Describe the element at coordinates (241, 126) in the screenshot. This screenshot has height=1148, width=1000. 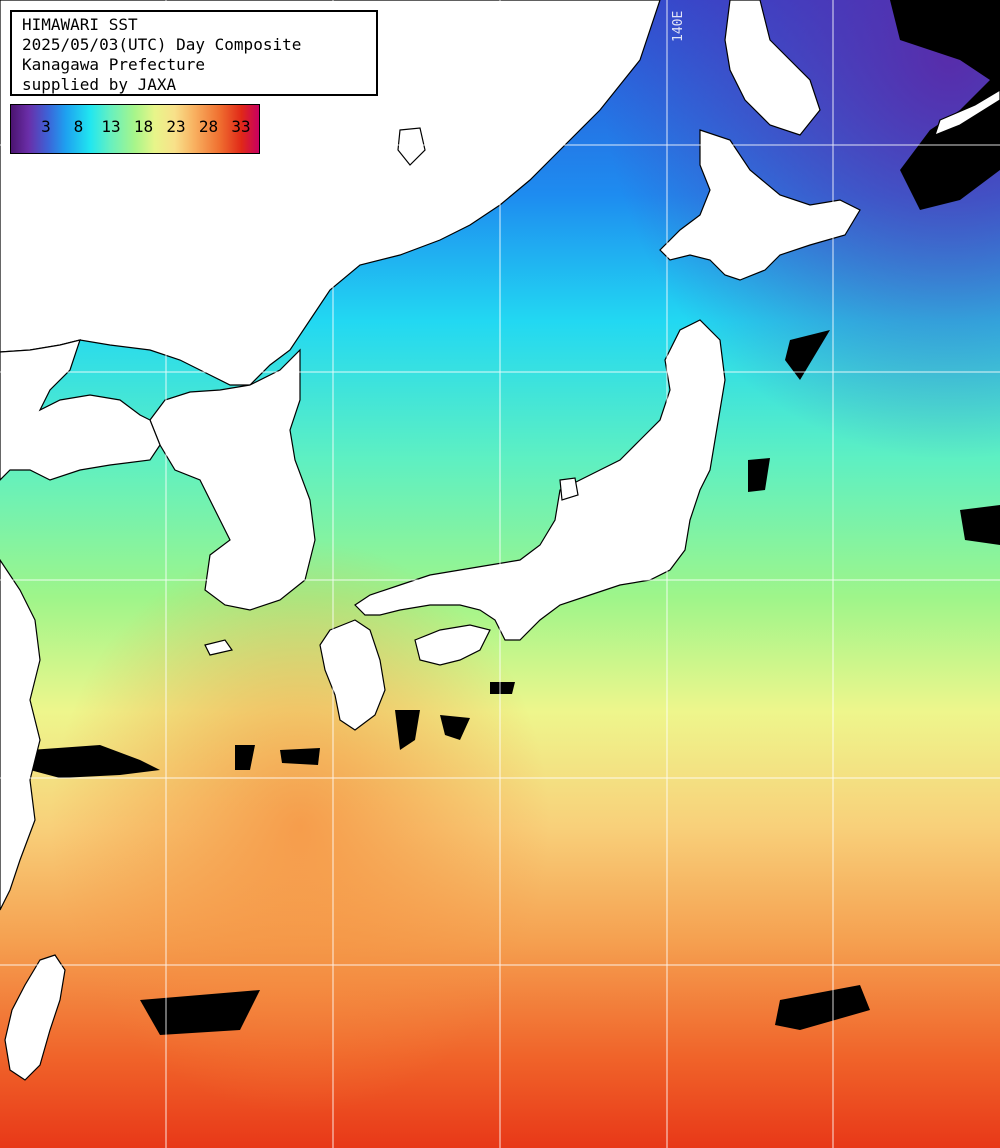
I see `color-scale-label: 33` at that location.